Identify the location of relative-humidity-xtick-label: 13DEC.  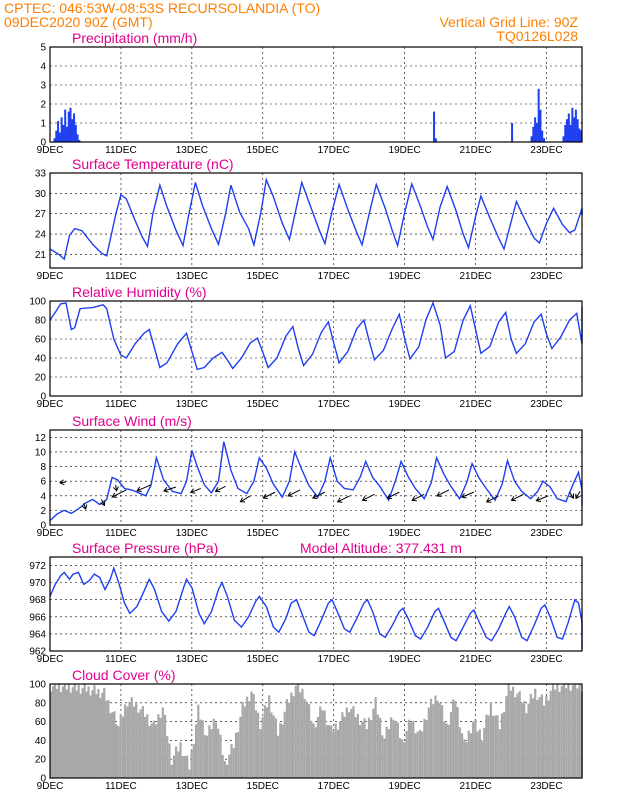
(192, 404).